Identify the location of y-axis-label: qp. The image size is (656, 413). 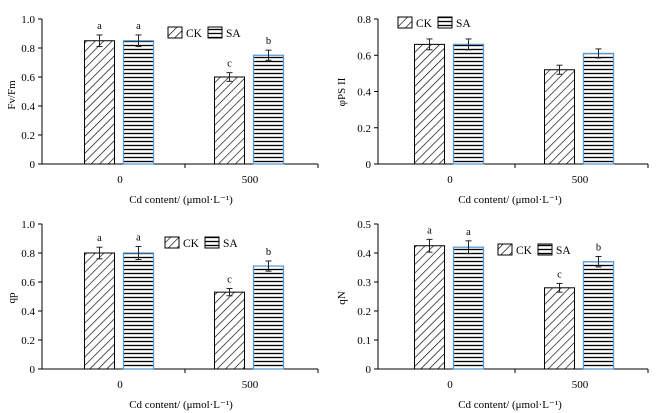
(12, 298).